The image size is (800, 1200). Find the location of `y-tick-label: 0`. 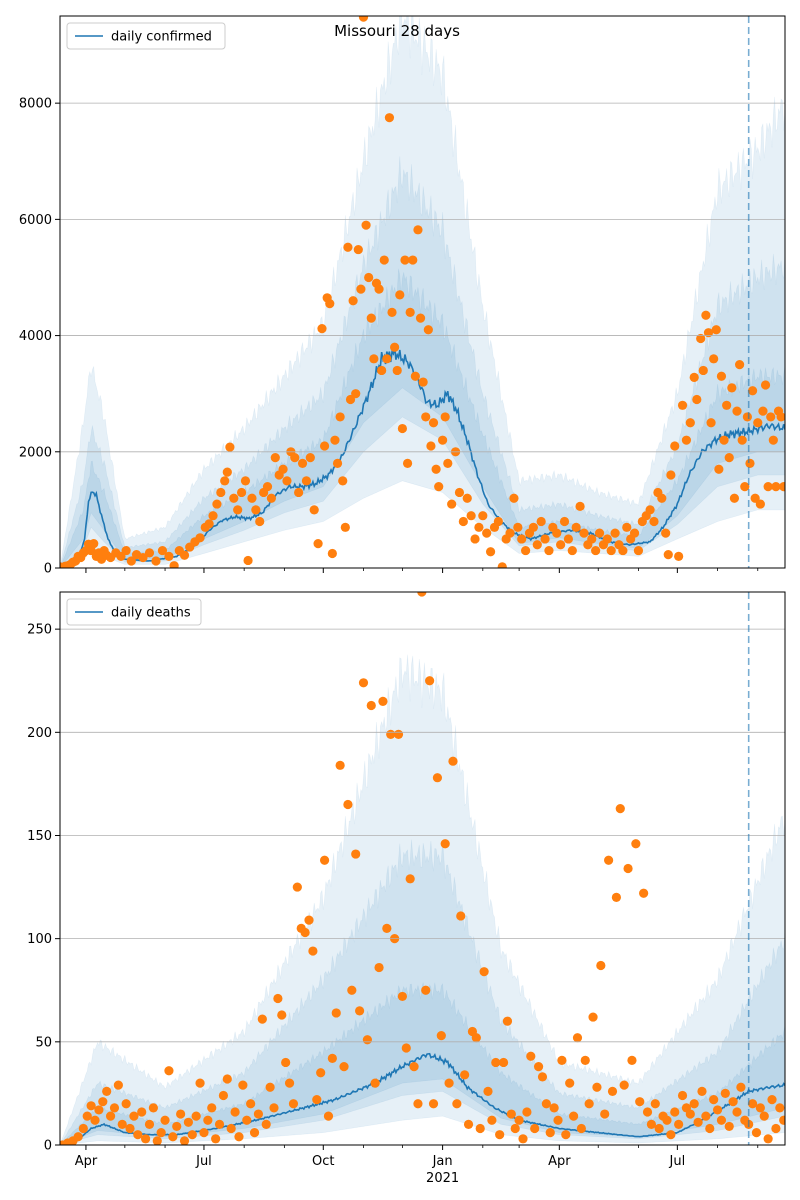

y-tick-label: 0 is located at coordinates (48, 569).